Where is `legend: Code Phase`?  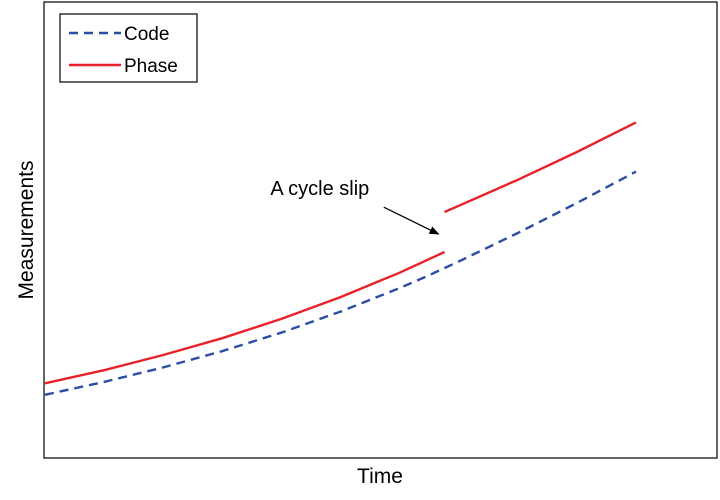 legend: Code Phase is located at coordinates (128, 48).